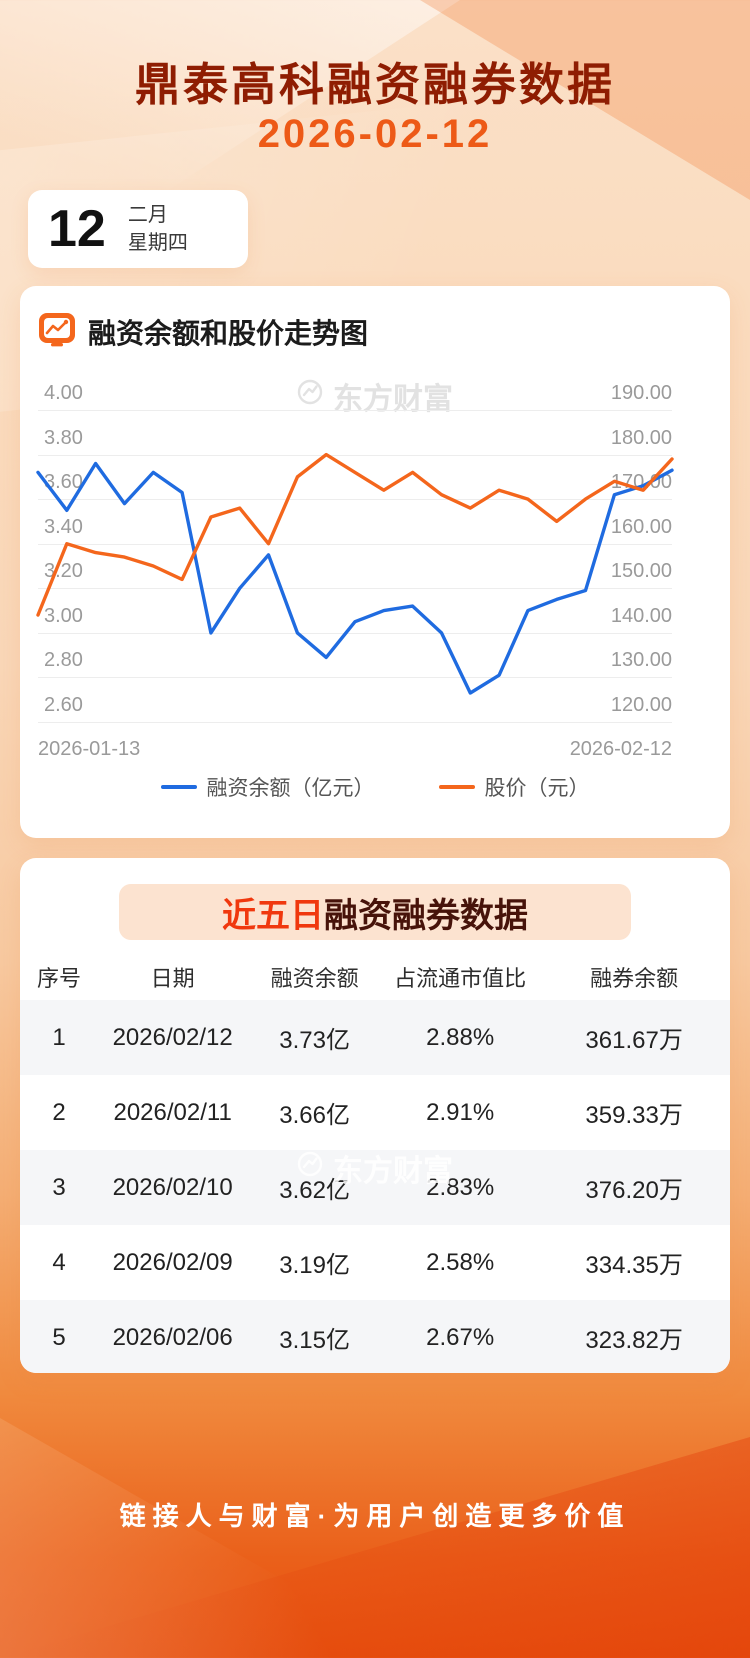 The width and height of the screenshot is (750, 1658). I want to click on right-axis-tick: 150.00, so click(641, 571).